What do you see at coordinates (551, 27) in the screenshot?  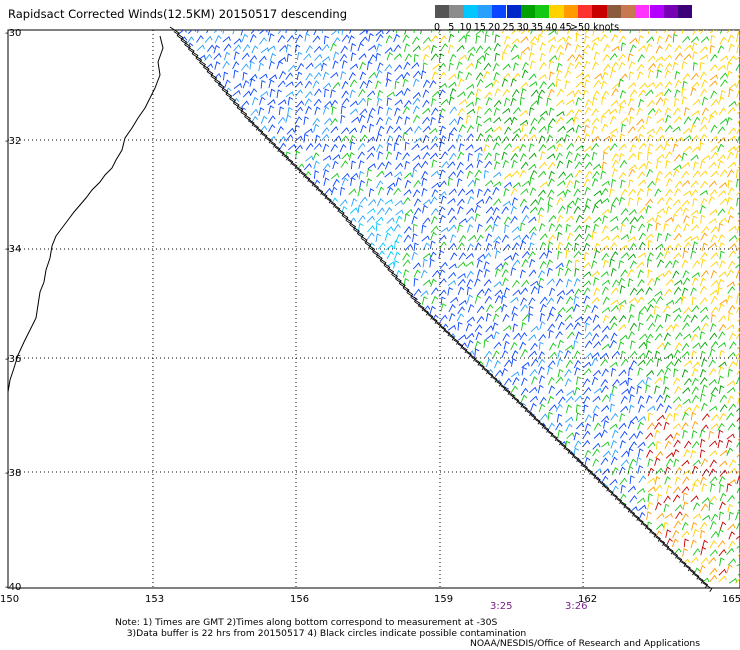 I see `colorbar-label: 40` at bounding box center [551, 27].